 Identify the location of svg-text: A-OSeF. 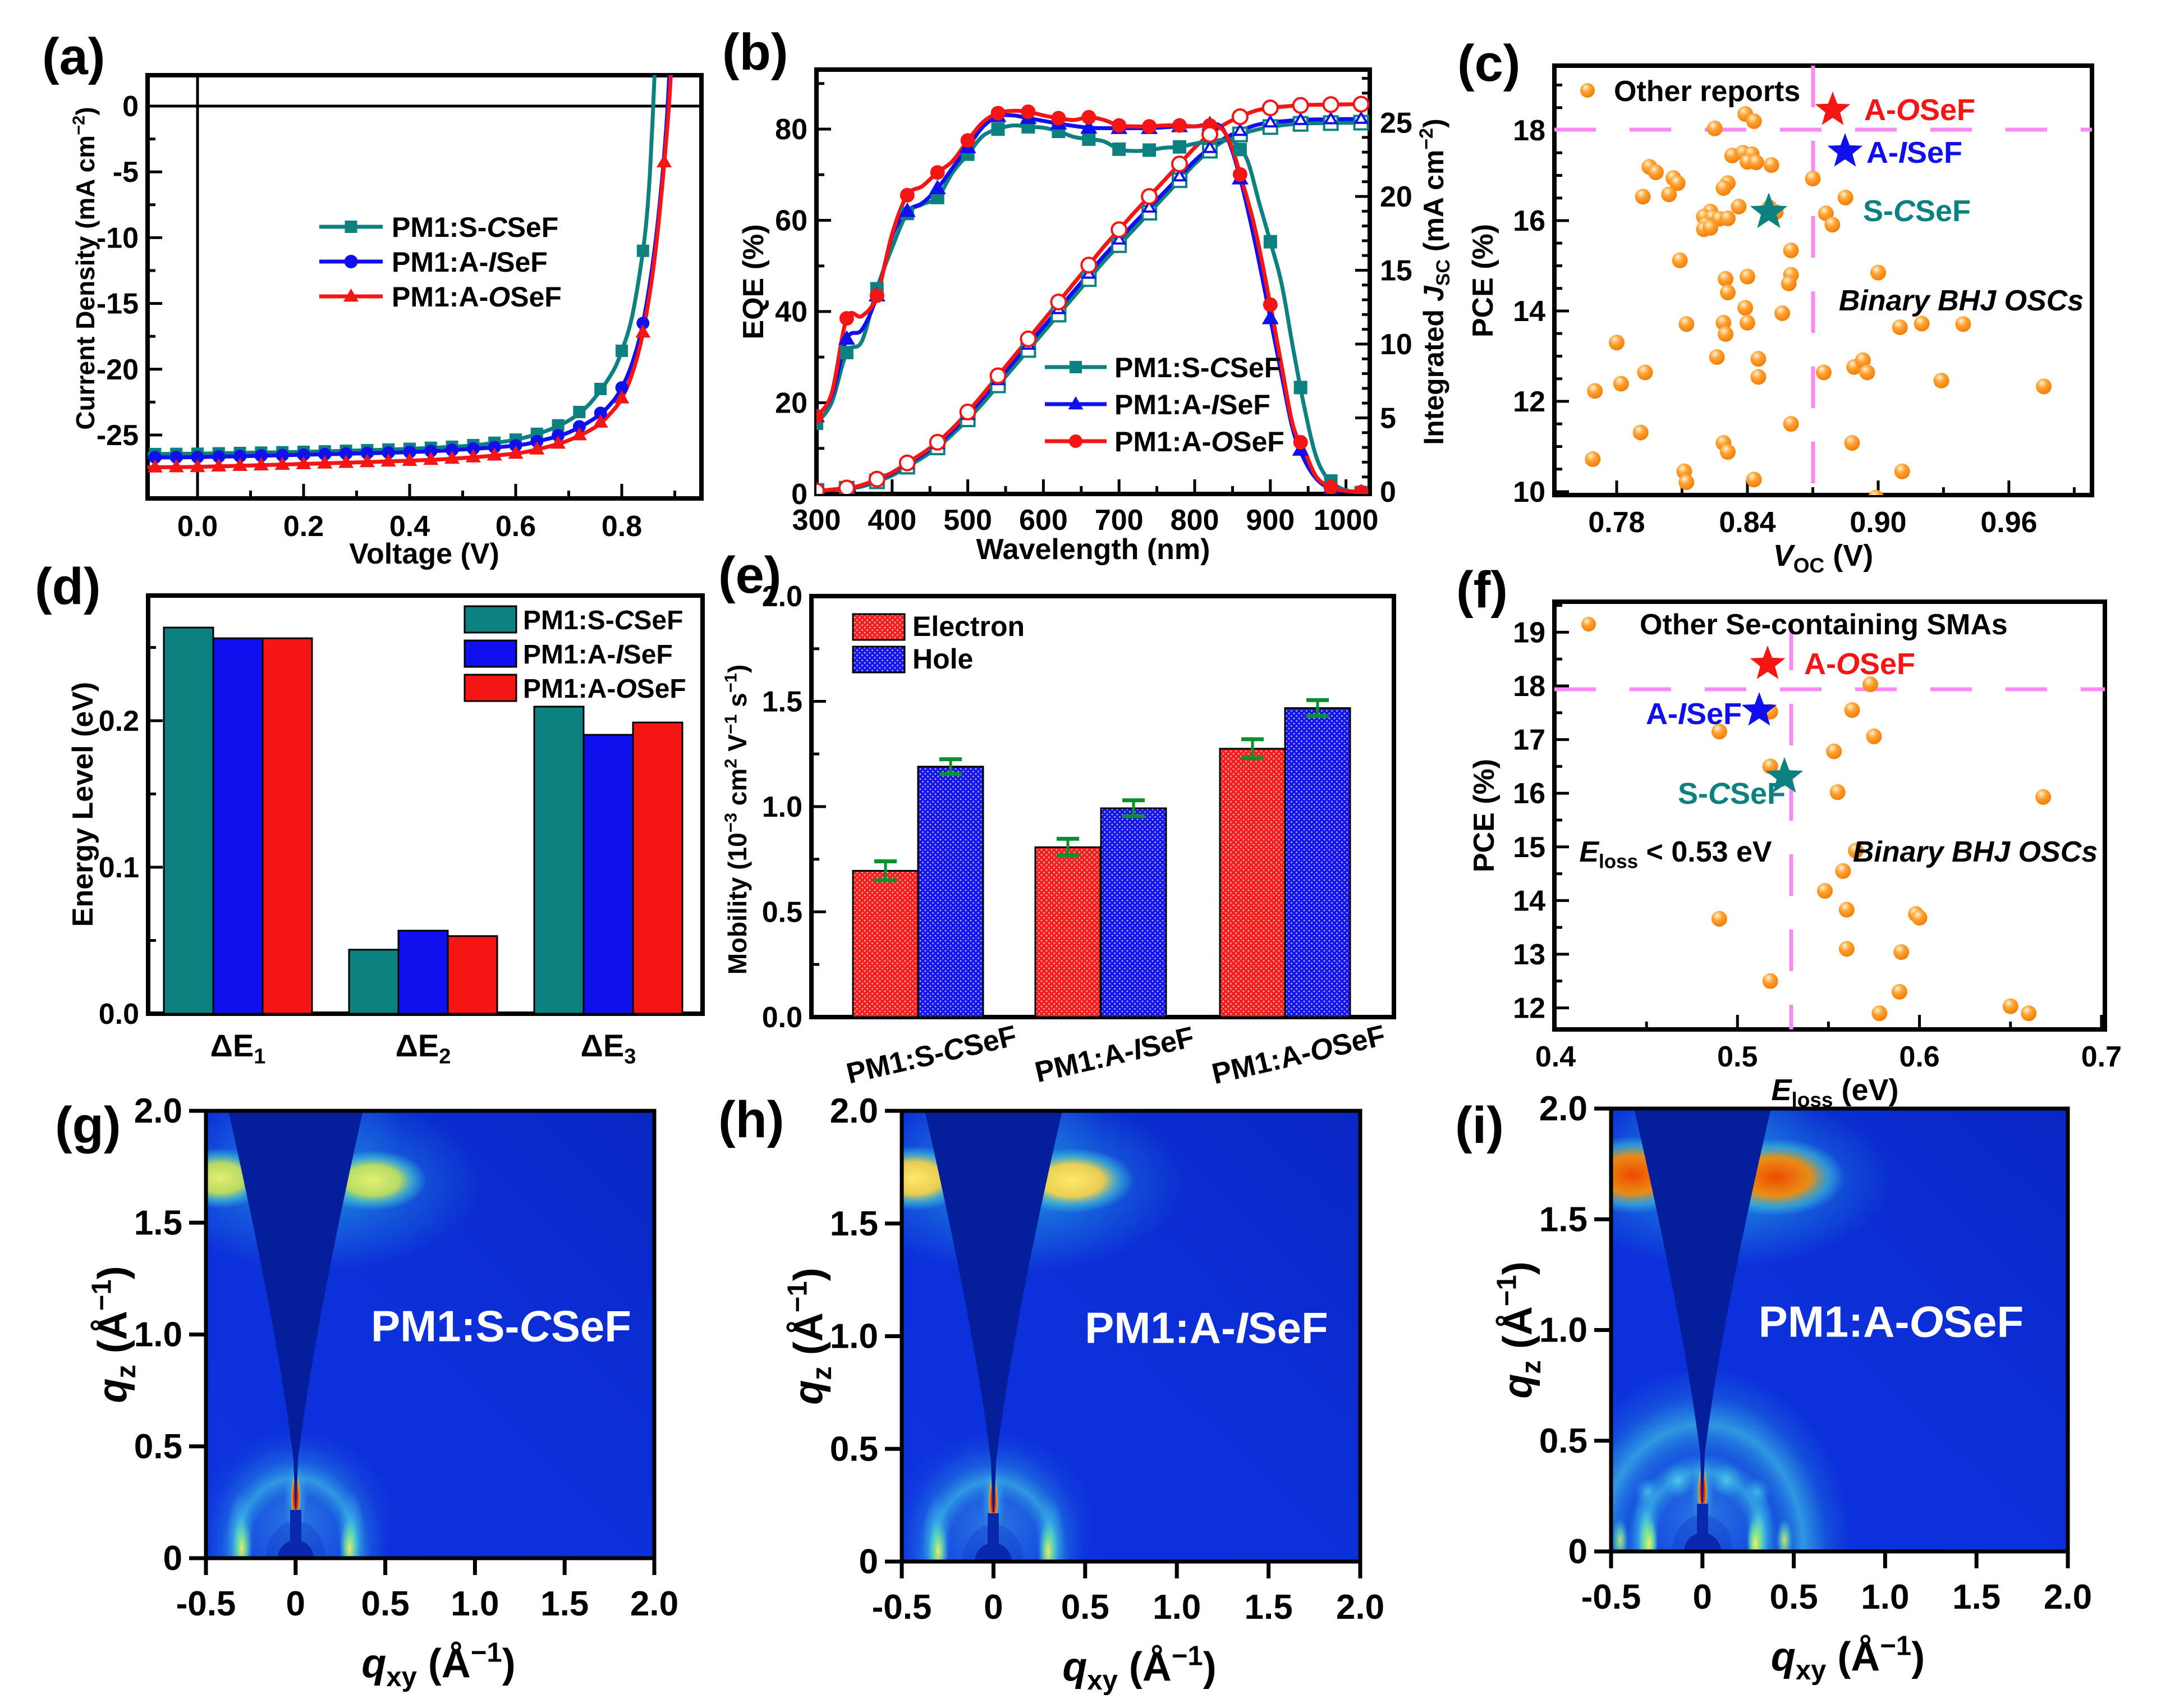
(1919, 110).